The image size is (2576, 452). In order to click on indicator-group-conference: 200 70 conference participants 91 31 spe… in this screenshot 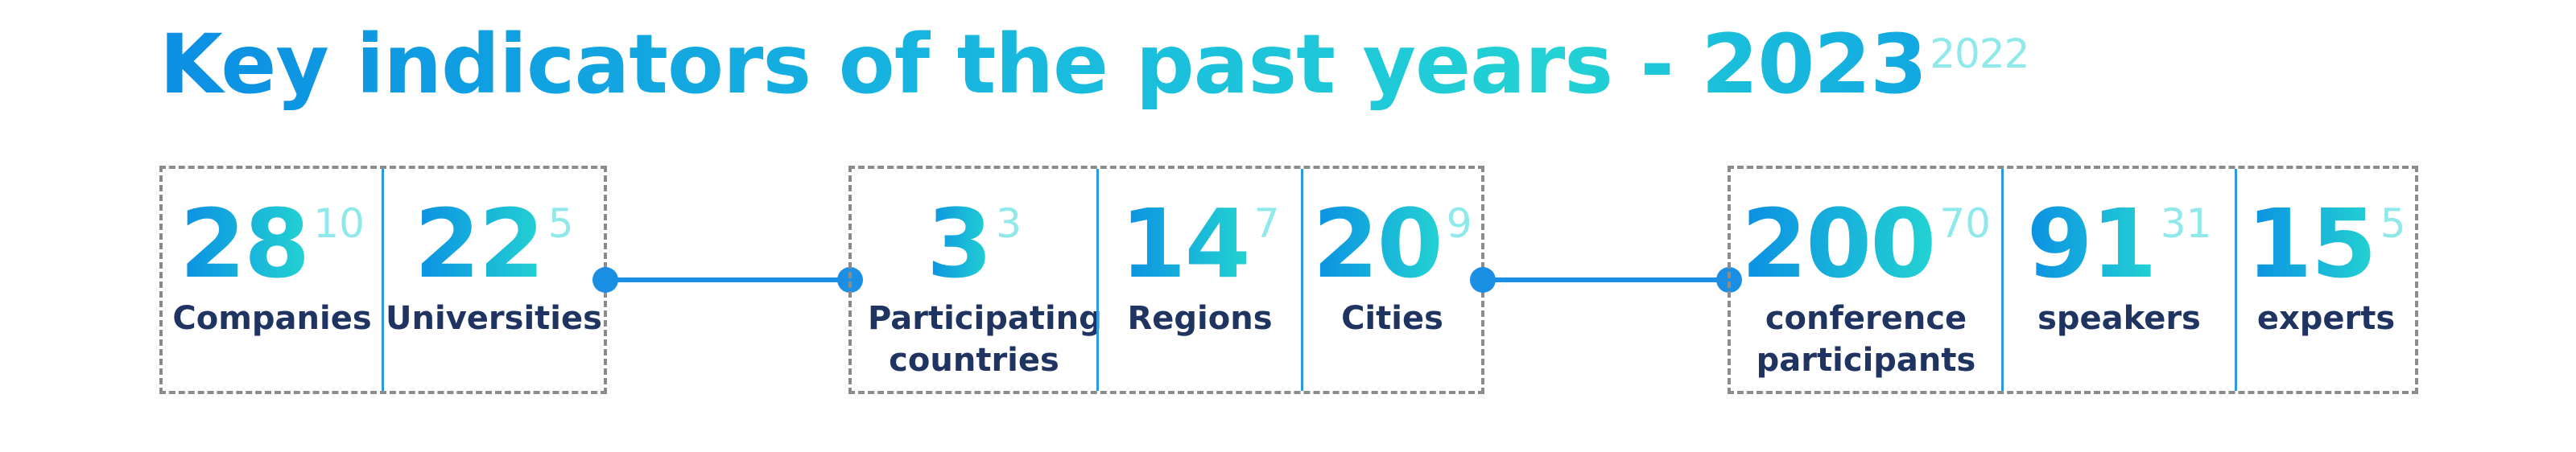, I will do `click(2073, 280)`.